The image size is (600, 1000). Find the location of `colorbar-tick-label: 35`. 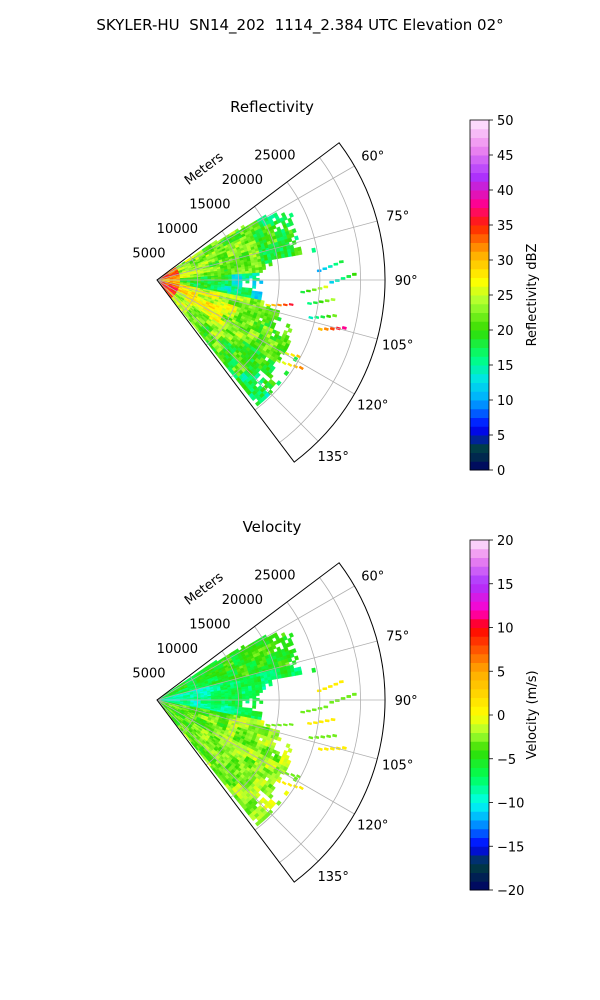

colorbar-tick-label: 35 is located at coordinates (505, 226).